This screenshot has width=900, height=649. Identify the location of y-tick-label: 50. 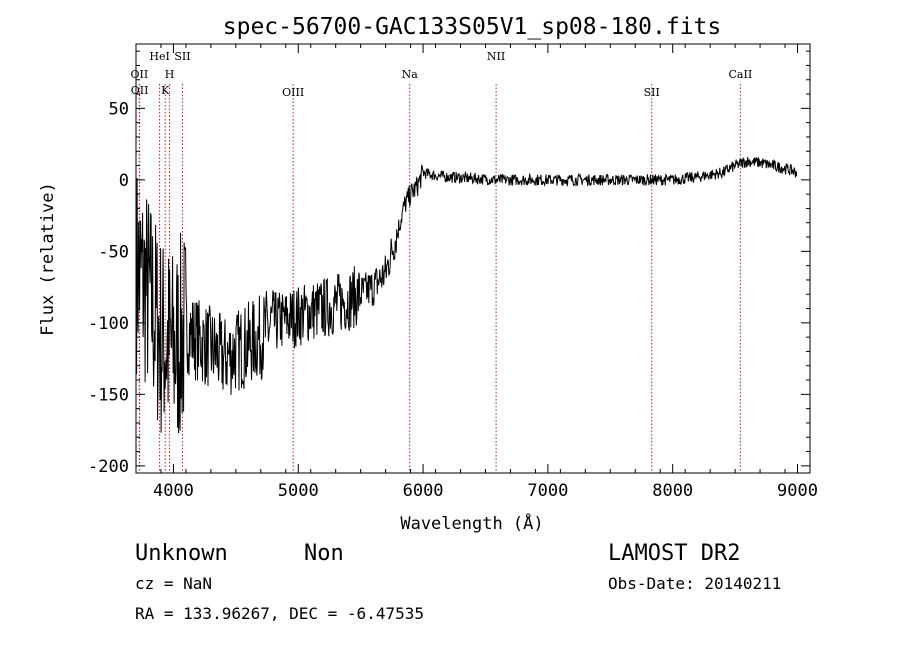
(119, 109).